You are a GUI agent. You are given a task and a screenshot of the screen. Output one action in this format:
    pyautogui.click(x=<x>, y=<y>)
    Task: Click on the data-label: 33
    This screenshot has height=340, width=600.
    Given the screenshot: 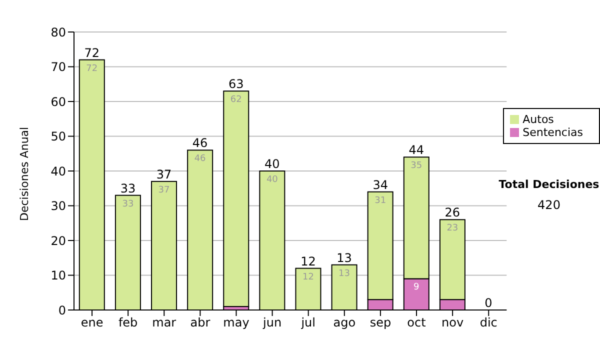 What is the action you would take?
    pyautogui.click(x=128, y=204)
    